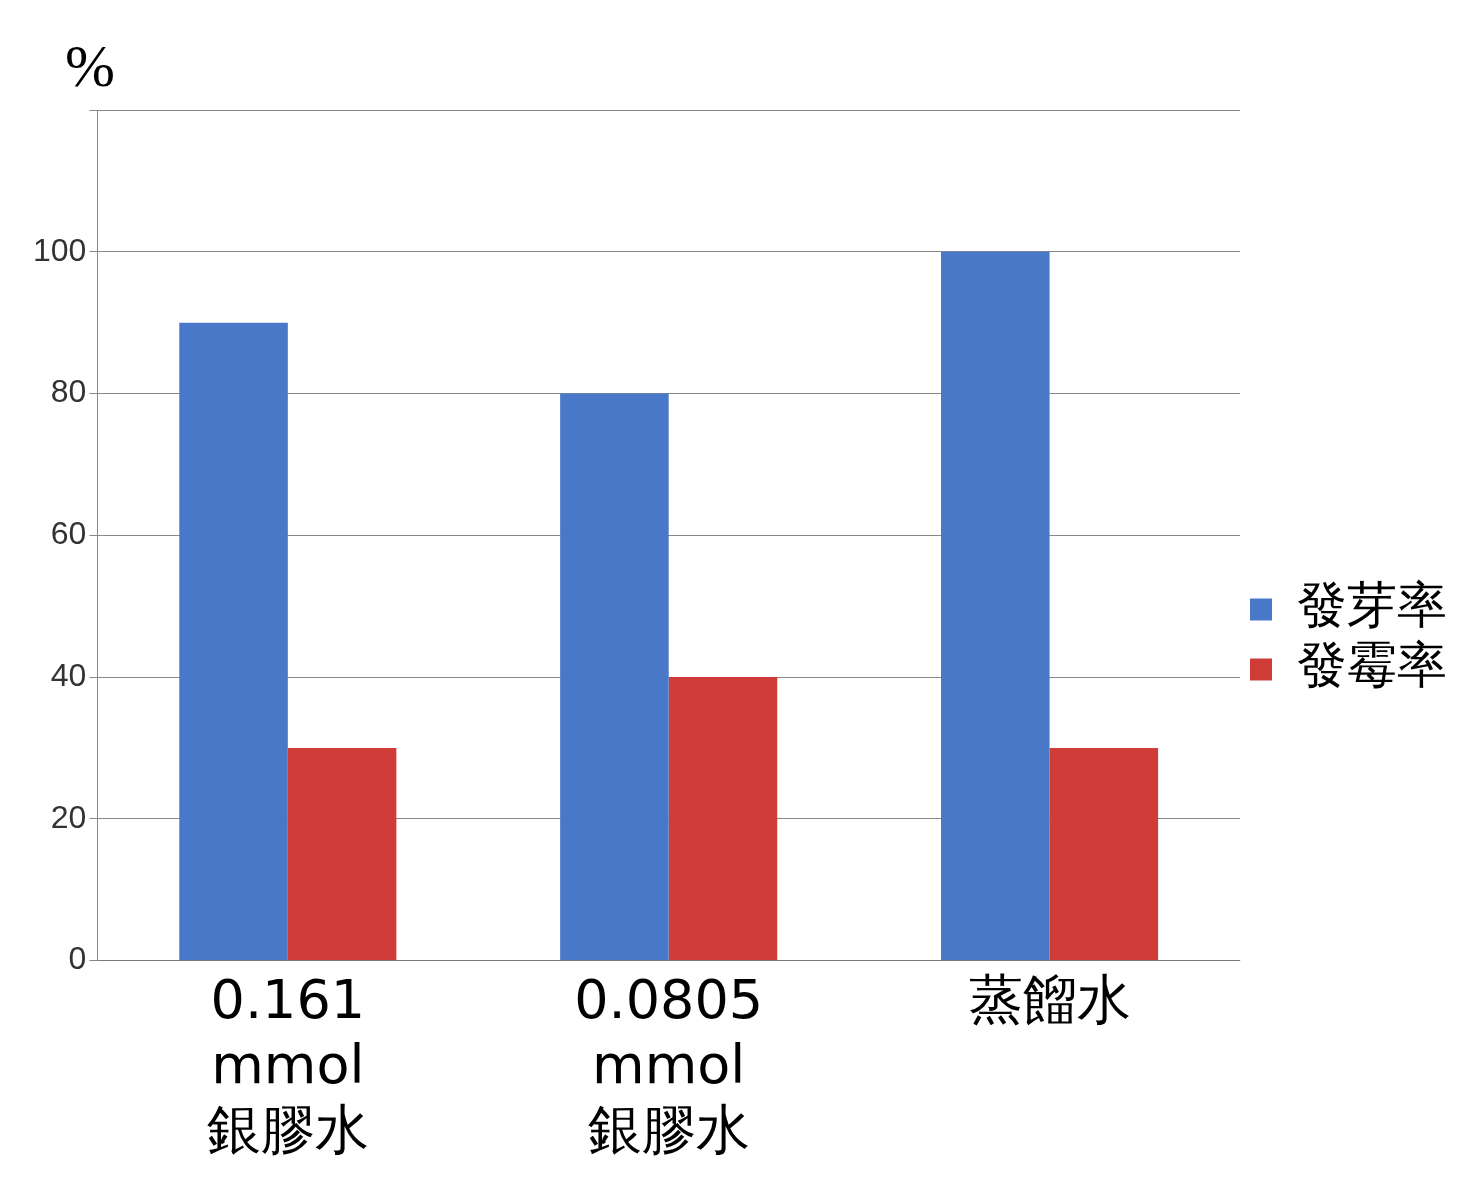  Describe the element at coordinates (90, 65) in the screenshot. I see `y-axis-title: %` at that location.